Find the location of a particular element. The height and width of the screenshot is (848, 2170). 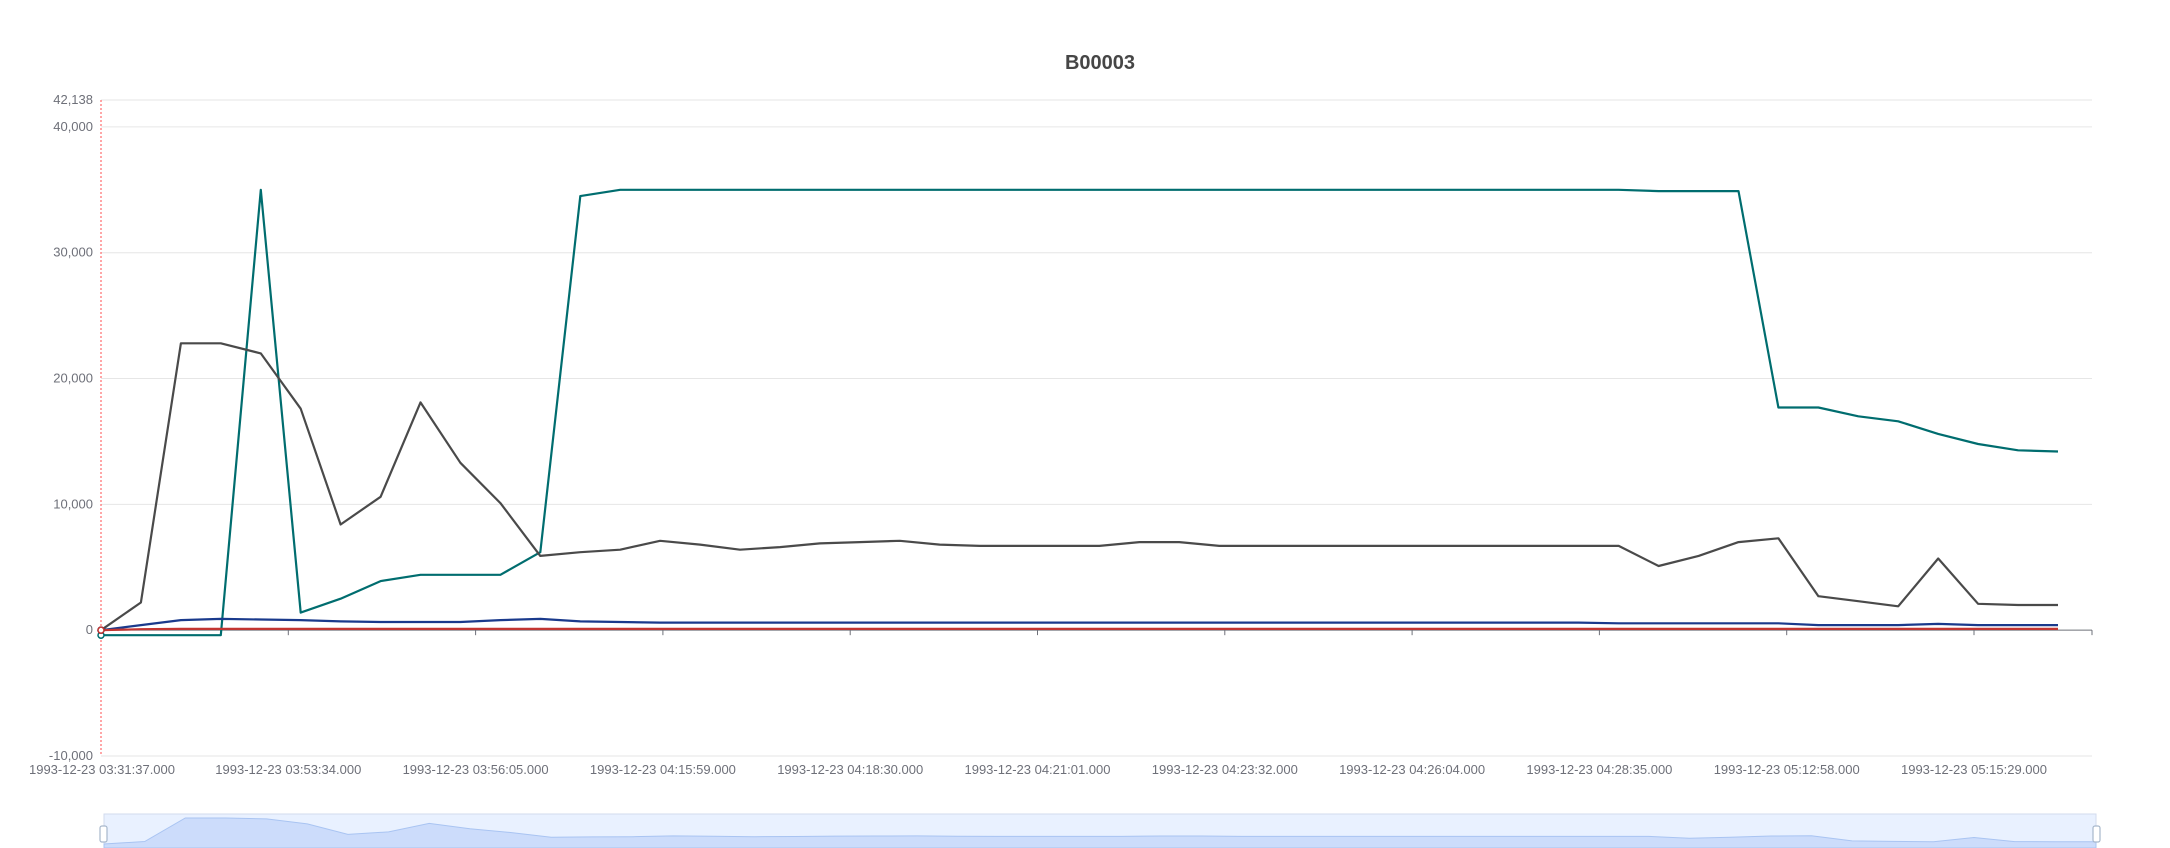

zoom-handle-left is located at coordinates (103, 834).